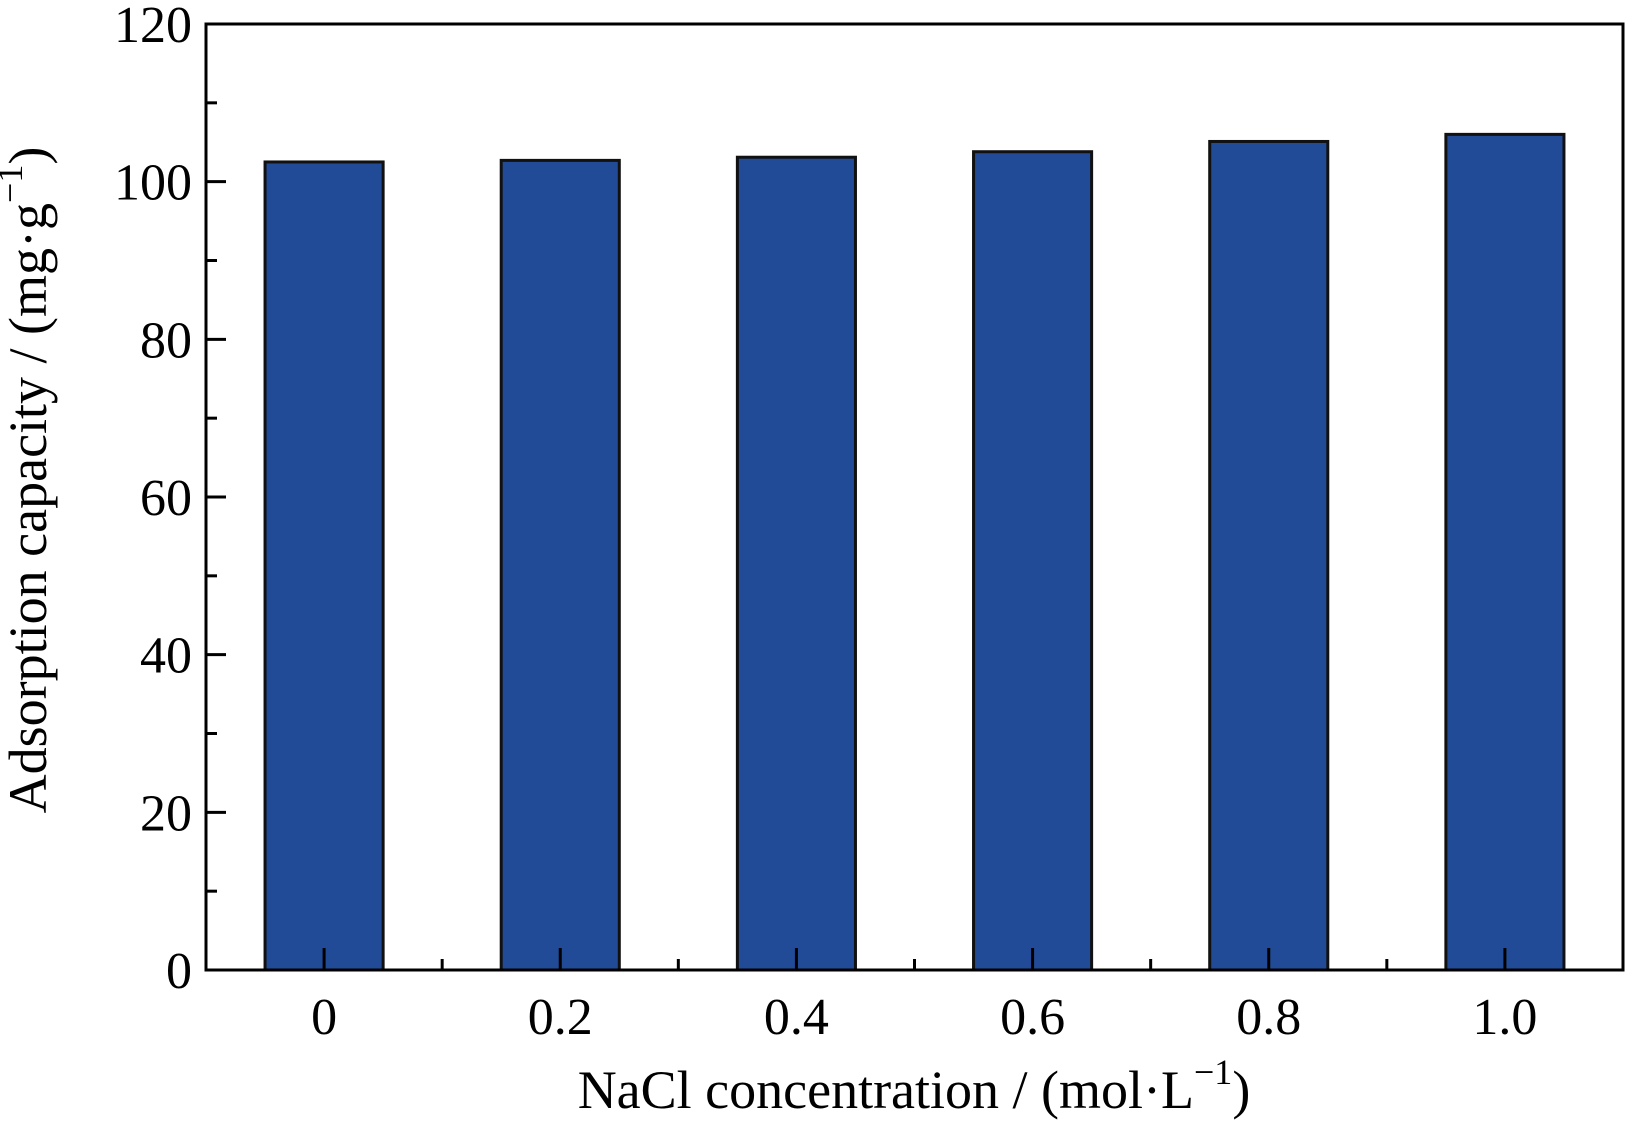  Describe the element at coordinates (1213, 1072) in the screenshot. I see `x-axis-title-sup: −1` at that location.